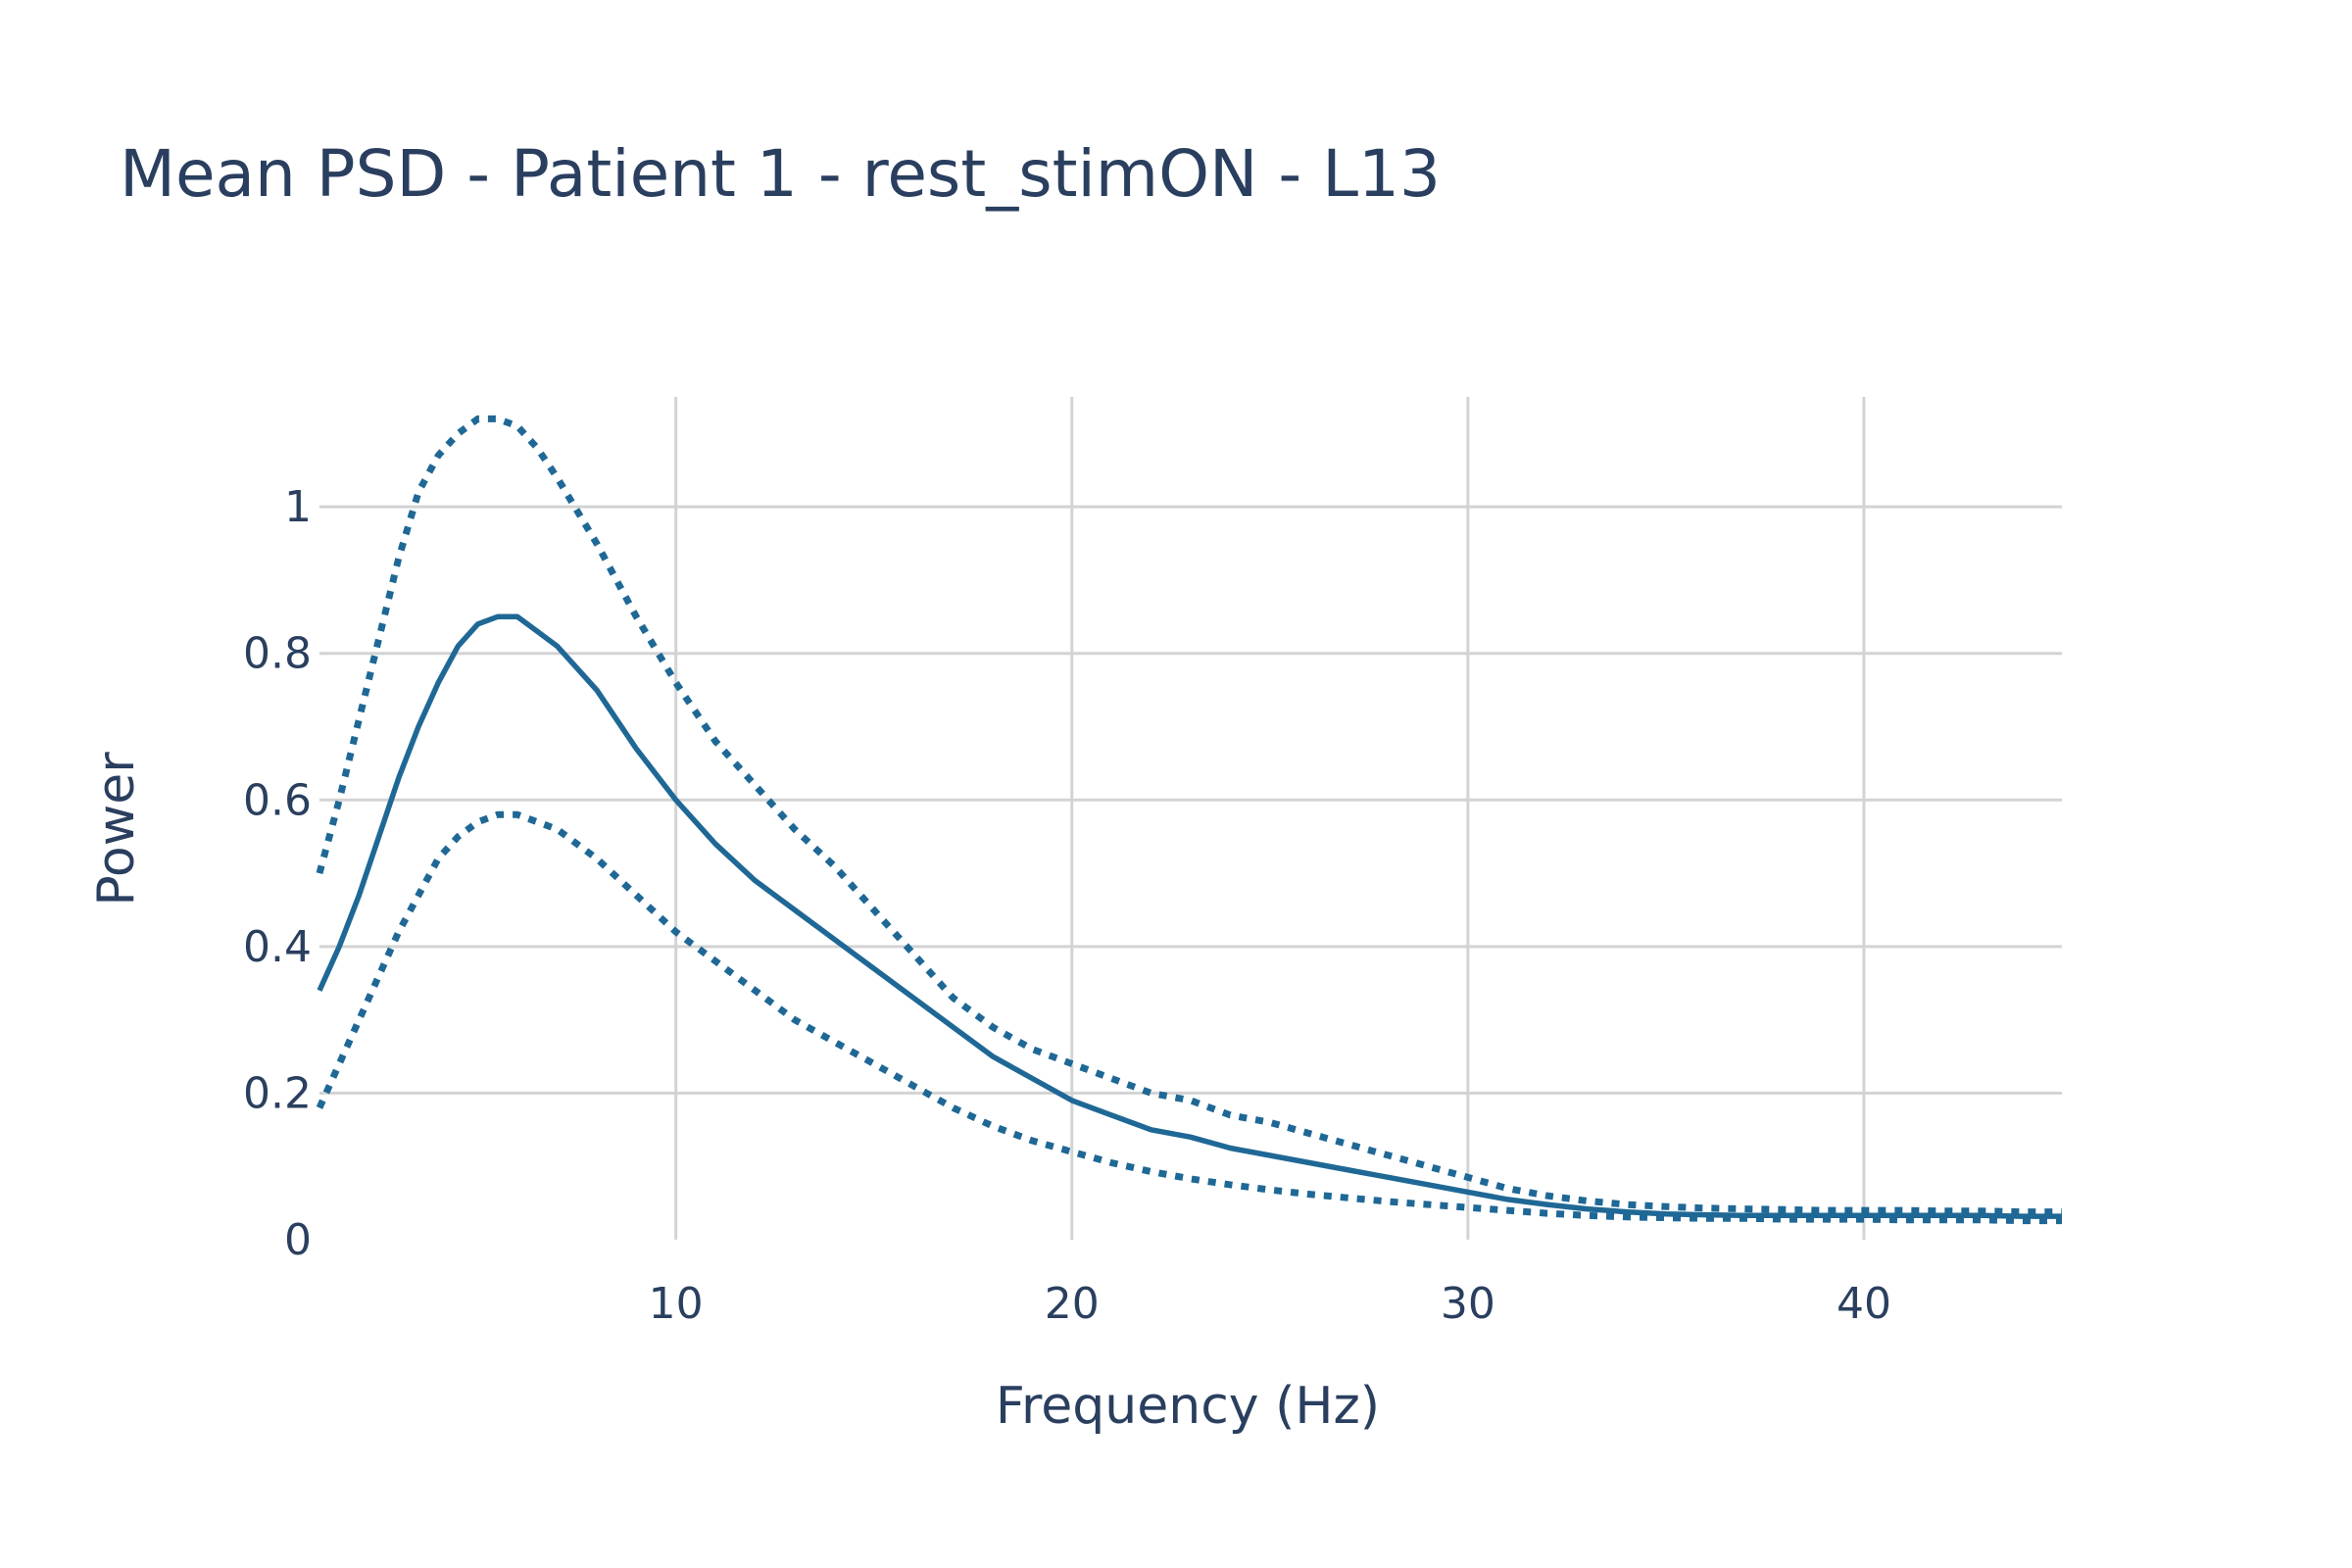 The width and height of the screenshot is (2352, 1568). Describe the element at coordinates (676, 1304) in the screenshot. I see `x-tick-label: 10` at that location.